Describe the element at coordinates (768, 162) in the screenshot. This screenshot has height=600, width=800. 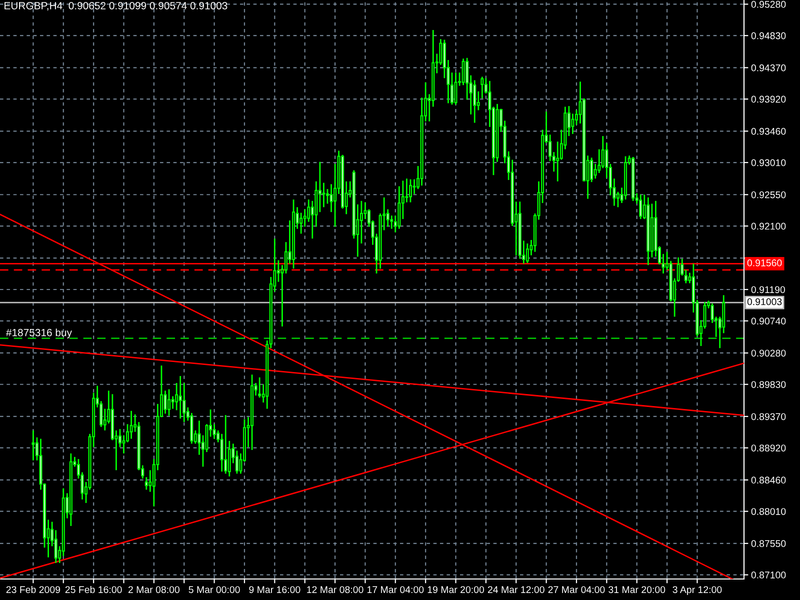
I see `y-tick-label: 0.93010` at that location.